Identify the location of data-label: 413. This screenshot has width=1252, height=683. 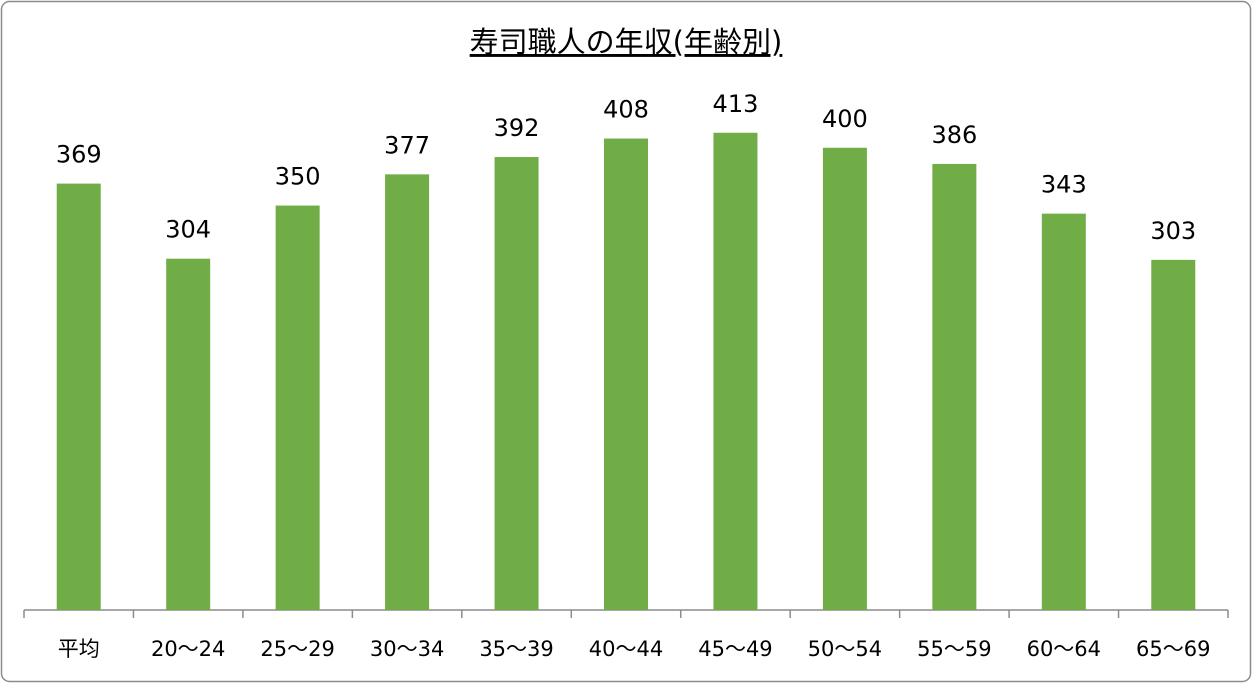
(736, 104).